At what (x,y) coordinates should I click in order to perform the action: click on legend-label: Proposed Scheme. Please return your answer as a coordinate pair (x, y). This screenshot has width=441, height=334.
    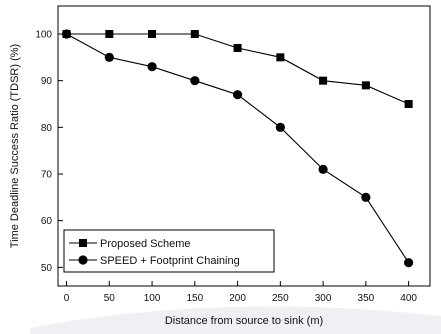
    Looking at the image, I should click on (145, 244).